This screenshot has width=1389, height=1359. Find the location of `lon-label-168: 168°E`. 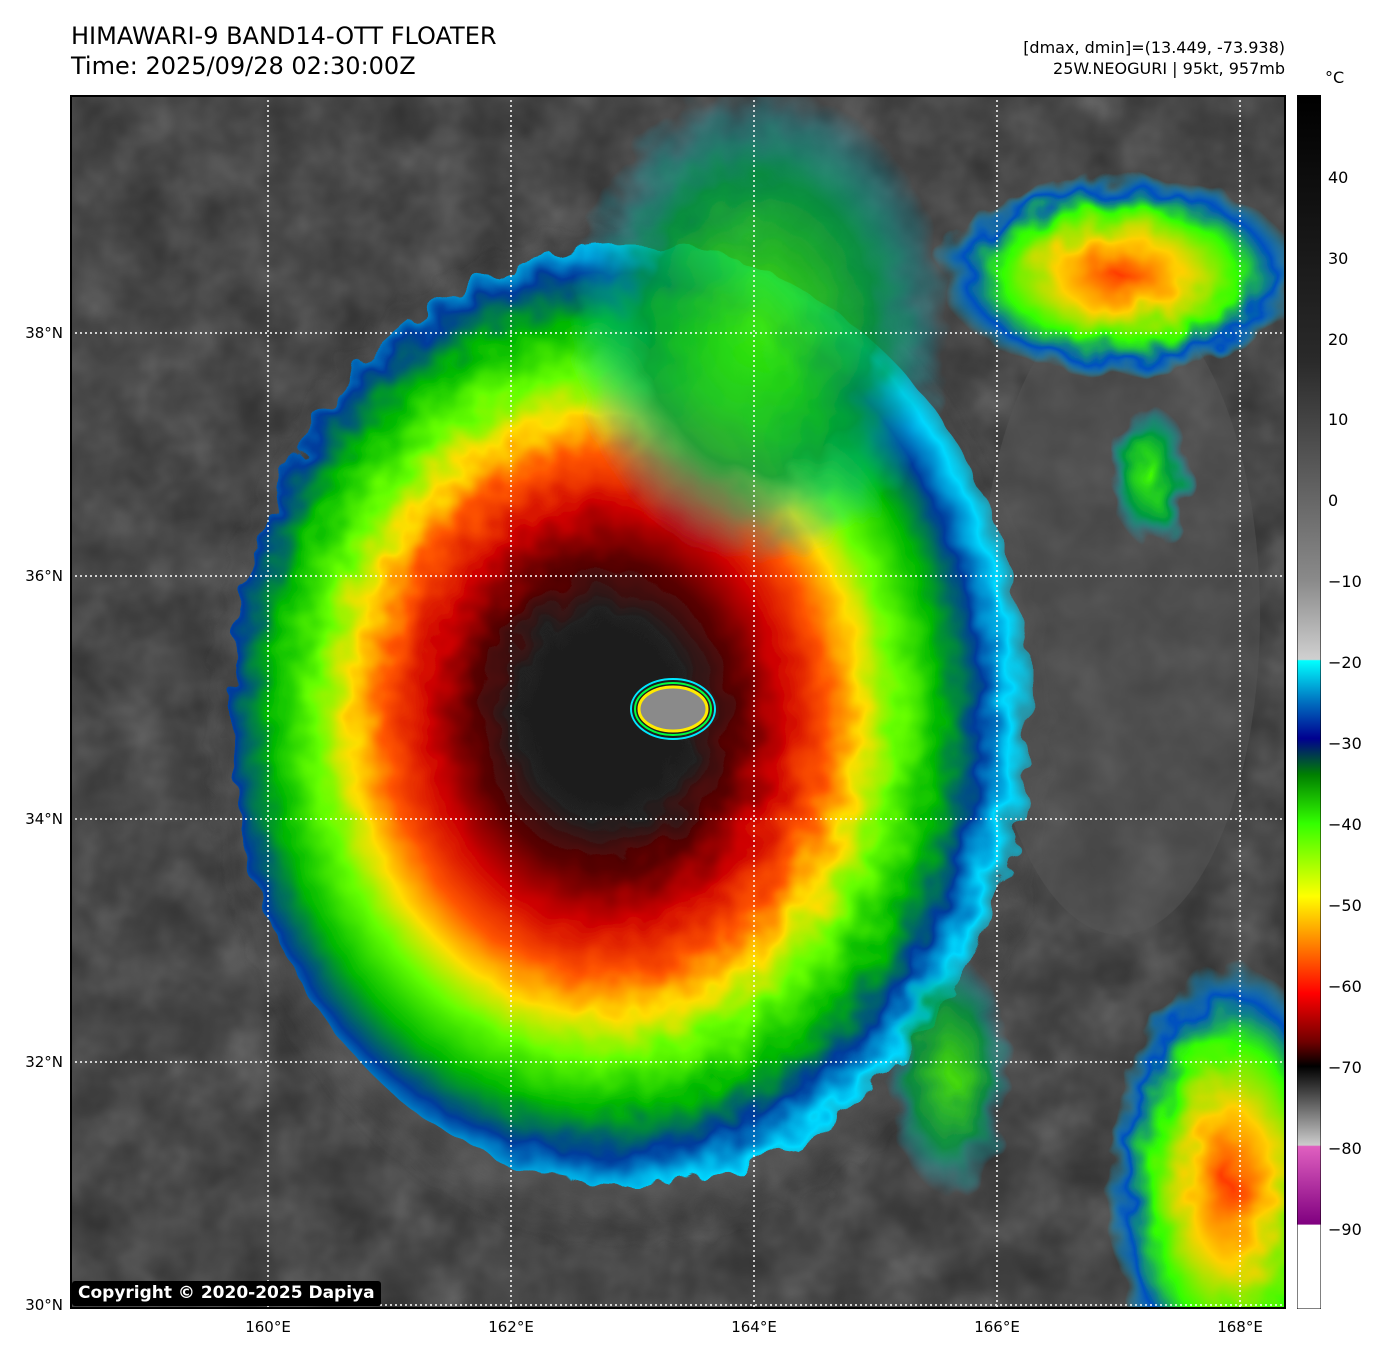

lon-label-168: 168°E is located at coordinates (1240, 1327).